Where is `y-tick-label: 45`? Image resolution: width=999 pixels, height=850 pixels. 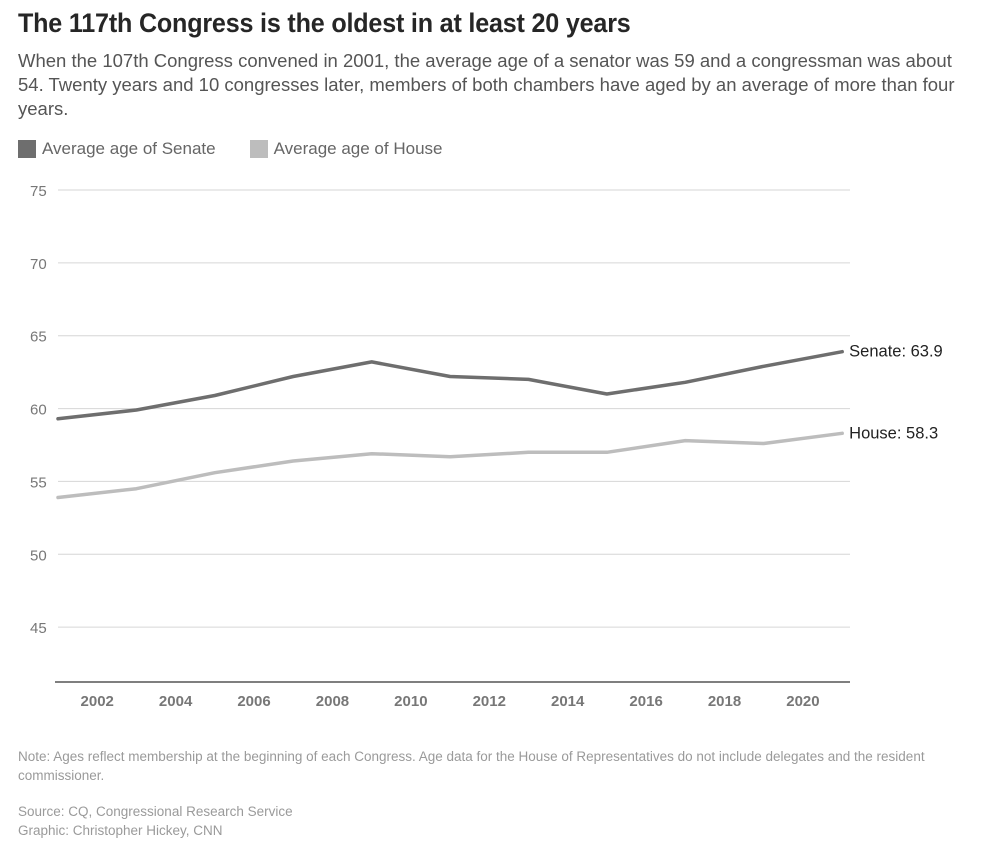 y-tick-label: 45 is located at coordinates (38, 628).